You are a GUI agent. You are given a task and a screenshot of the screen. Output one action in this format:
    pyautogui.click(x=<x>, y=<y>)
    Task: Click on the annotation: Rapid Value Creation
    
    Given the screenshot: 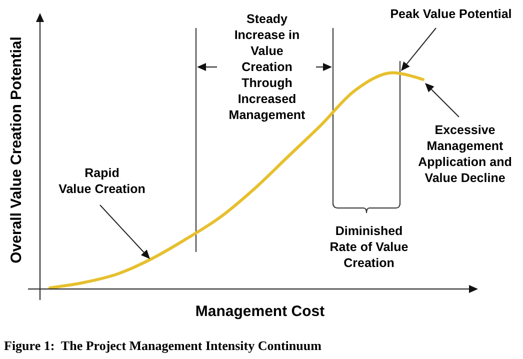 What is the action you would take?
    pyautogui.click(x=102, y=181)
    